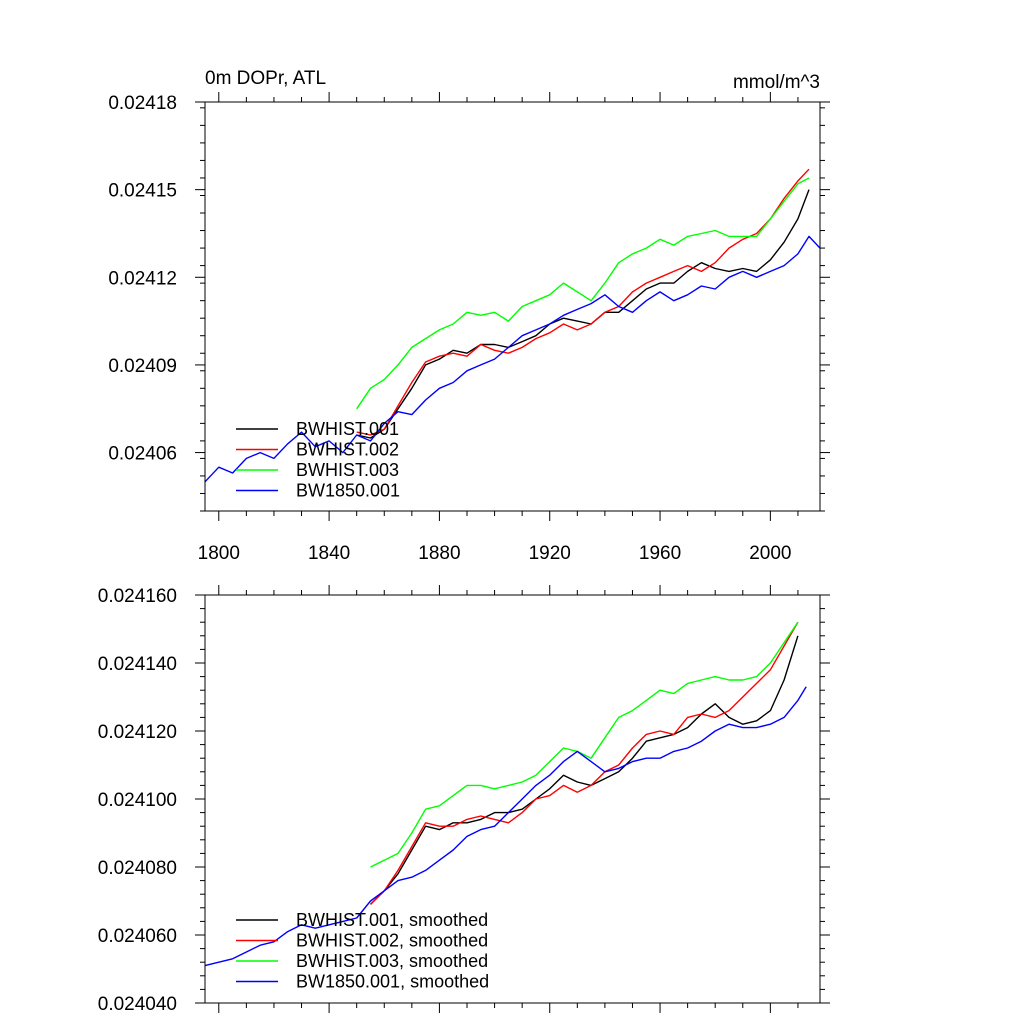  Describe the element at coordinates (392, 920) in the screenshot. I see `bottom-legend-label-bwhist-001-smoothed: BWHIST.001, smoothed` at that location.